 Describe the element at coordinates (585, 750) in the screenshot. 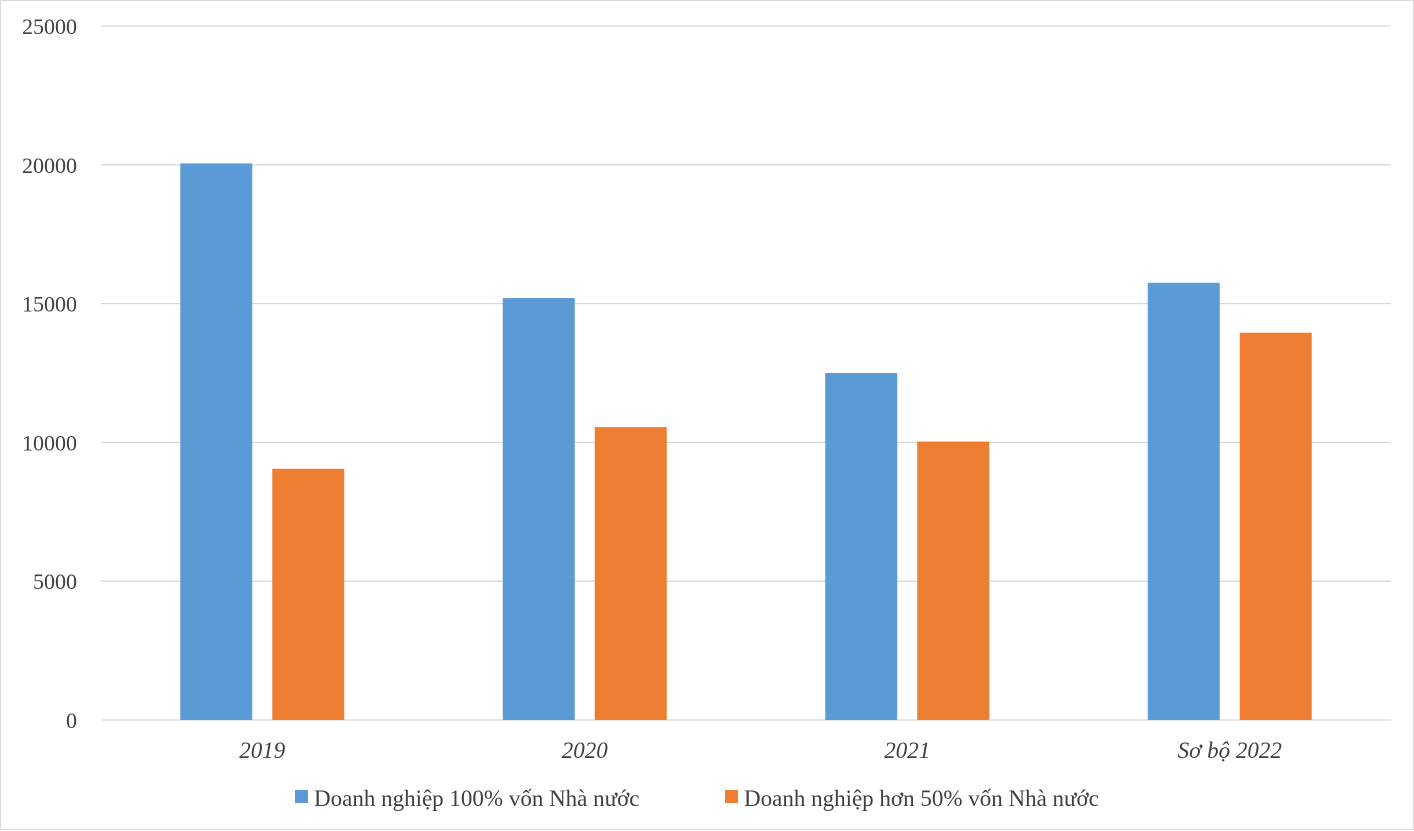

I see `x-tick-label: 2020` at that location.